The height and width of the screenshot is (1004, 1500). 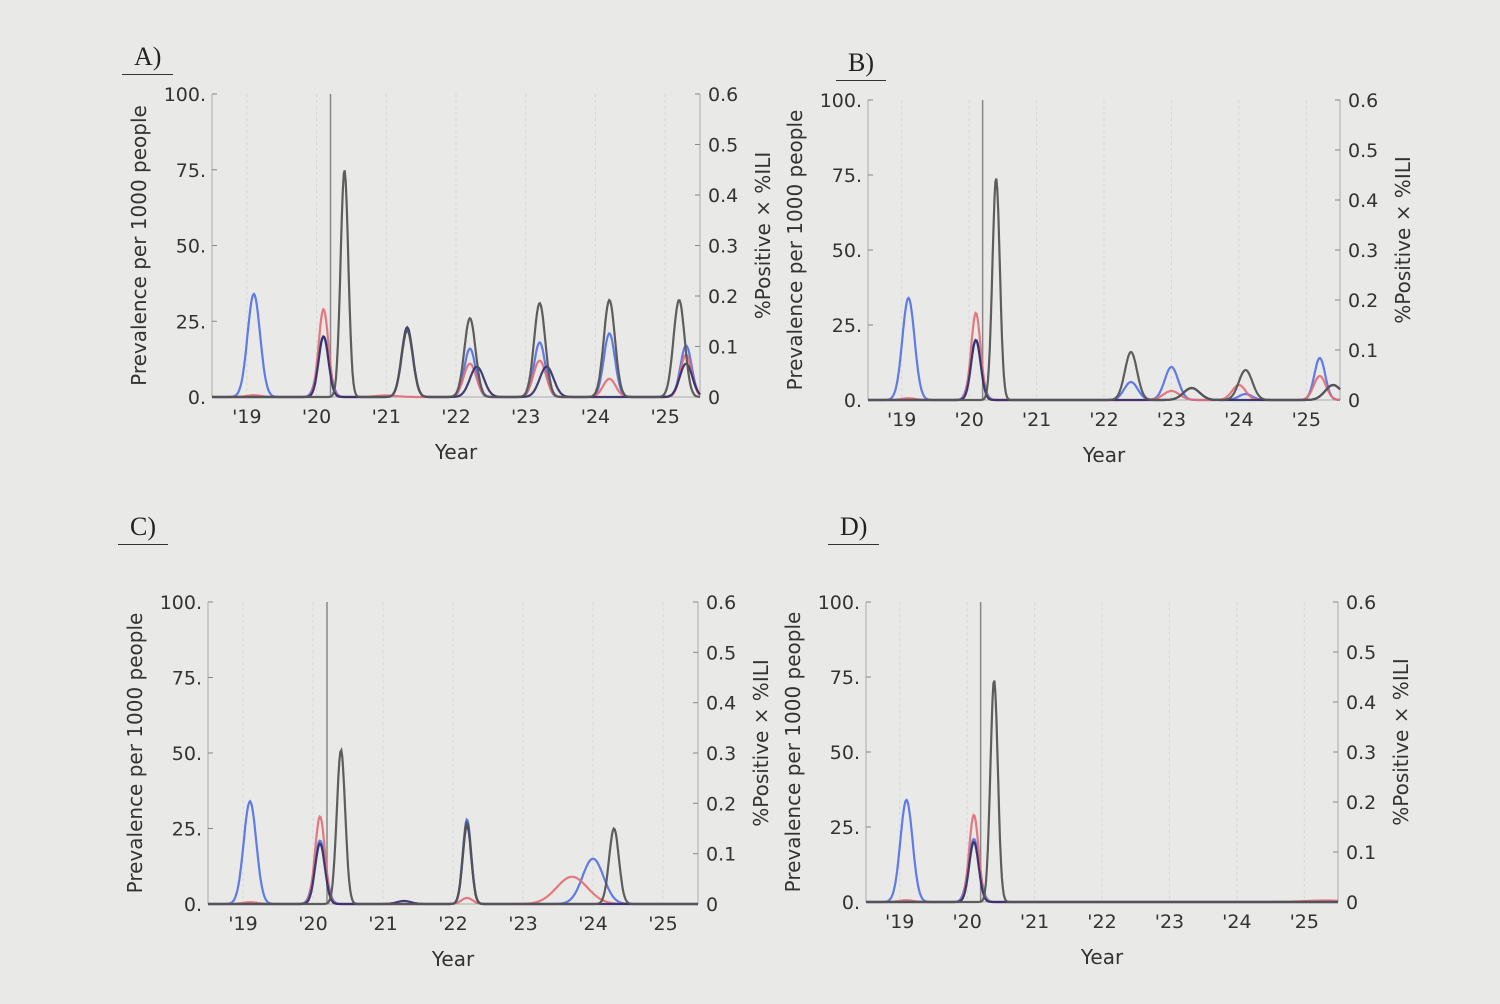 I want to click on panel-label: A), so click(x=148, y=58).